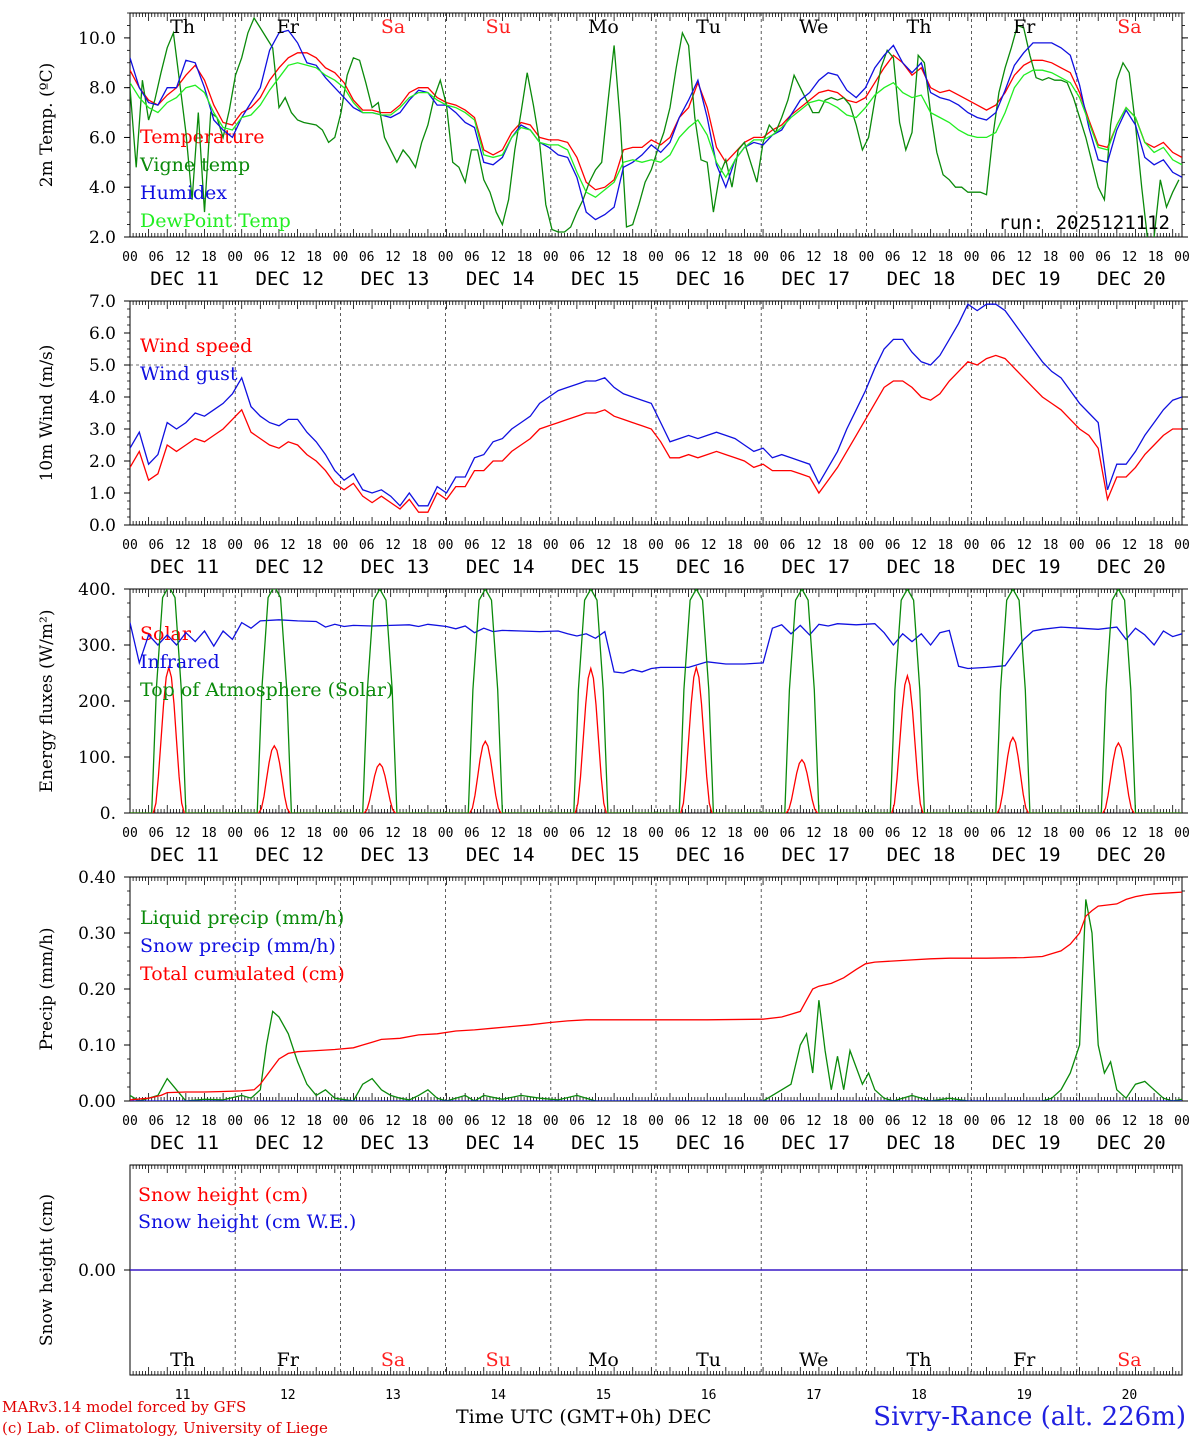  What do you see at coordinates (97, 1102) in the screenshot?
I see `y-tick-label: 0.00` at bounding box center [97, 1102].